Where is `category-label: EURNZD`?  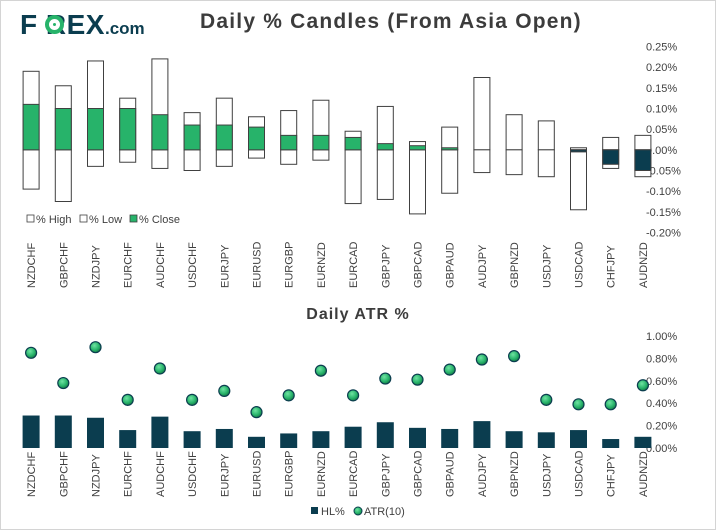
category-label: EURNZD is located at coordinates (322, 265).